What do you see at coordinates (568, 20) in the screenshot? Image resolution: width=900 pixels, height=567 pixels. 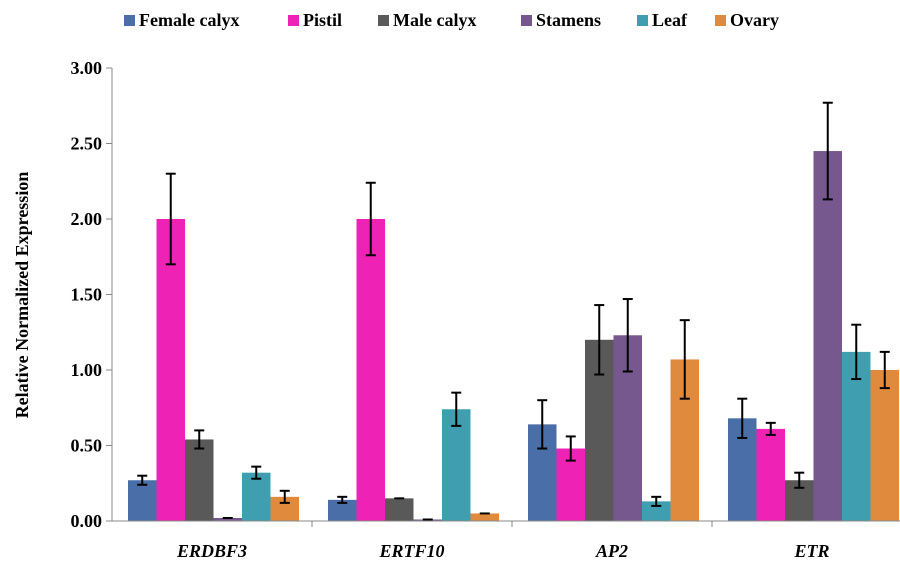 I see `legend-label-3: Stamens` at bounding box center [568, 20].